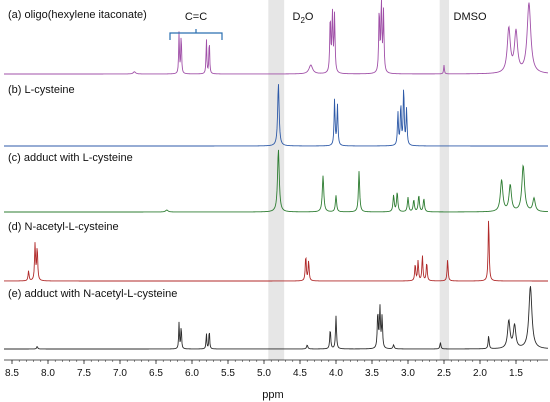 This screenshot has height=402, width=550. What do you see at coordinates (480, 373) in the screenshot?
I see `x-tick-label-13: 2.0` at bounding box center [480, 373].